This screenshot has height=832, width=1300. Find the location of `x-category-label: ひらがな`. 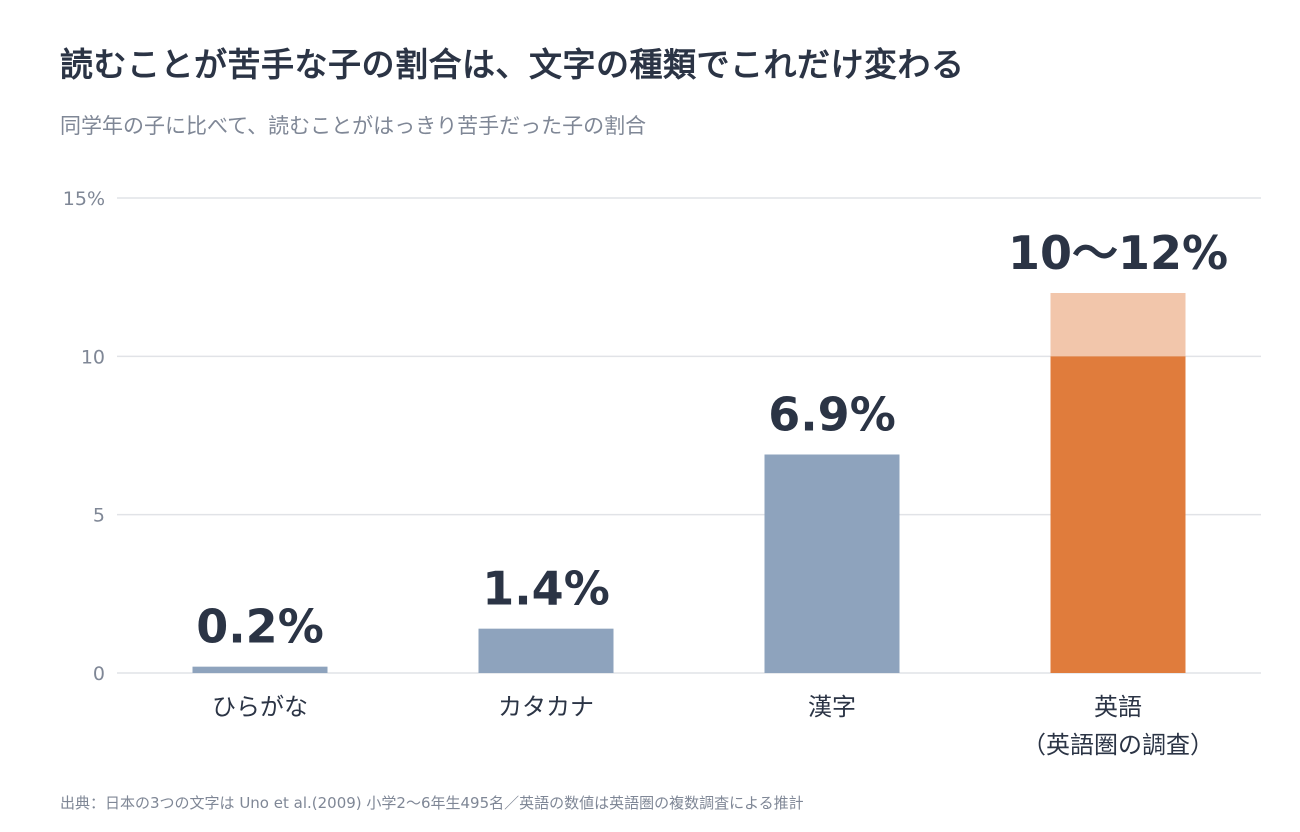

x-category-label: ひらがな is located at coordinates (260, 707).